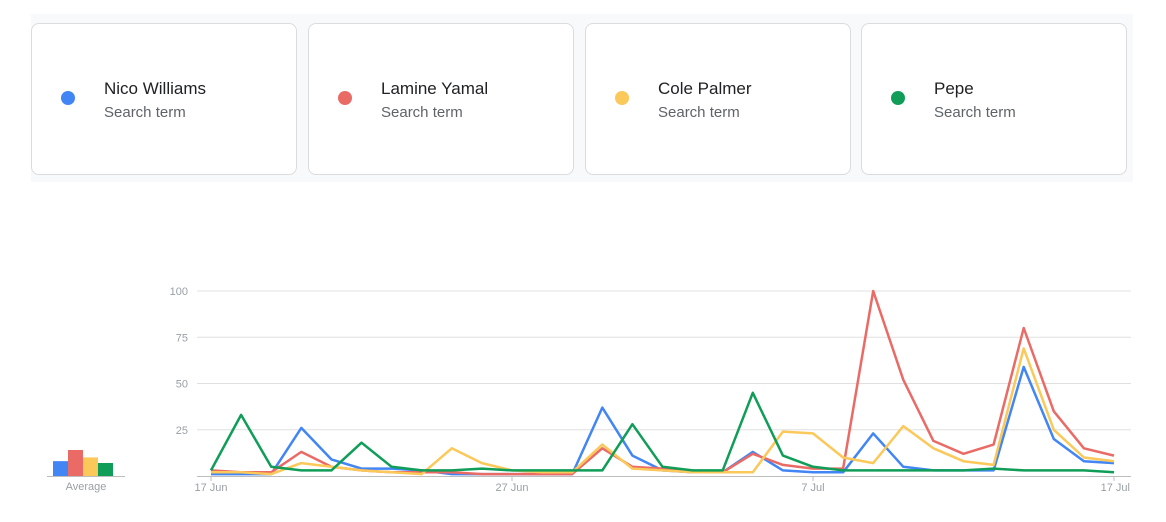  Describe the element at coordinates (90, 466) in the screenshot. I see `average-bar-cole-palmer` at that location.